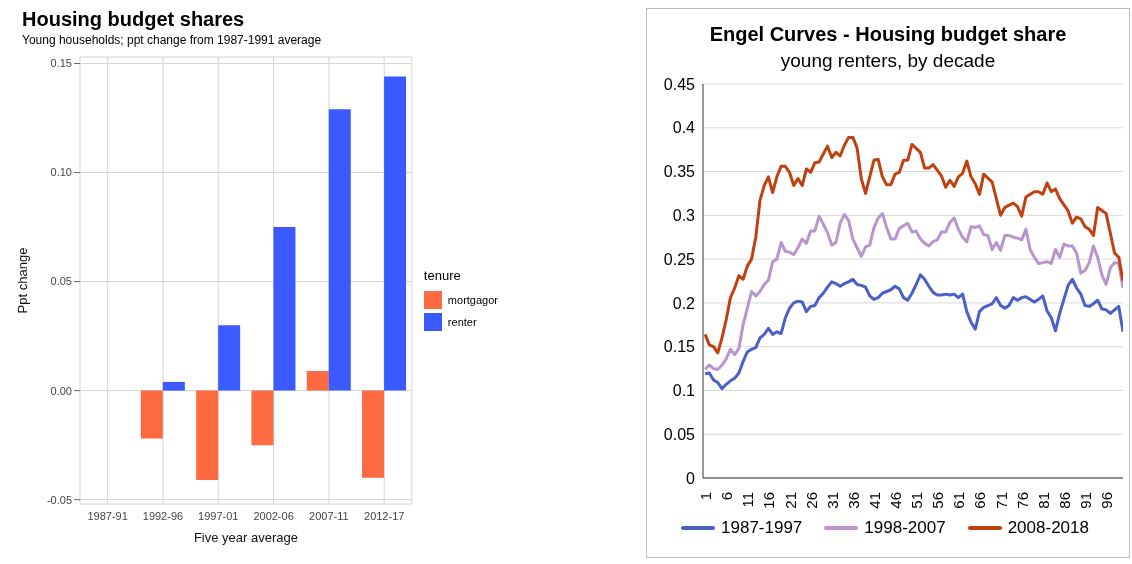 The width and height of the screenshot is (1132, 564). Describe the element at coordinates (163, 515) in the screenshot. I see `x-tick-label: 1992-96` at that location.